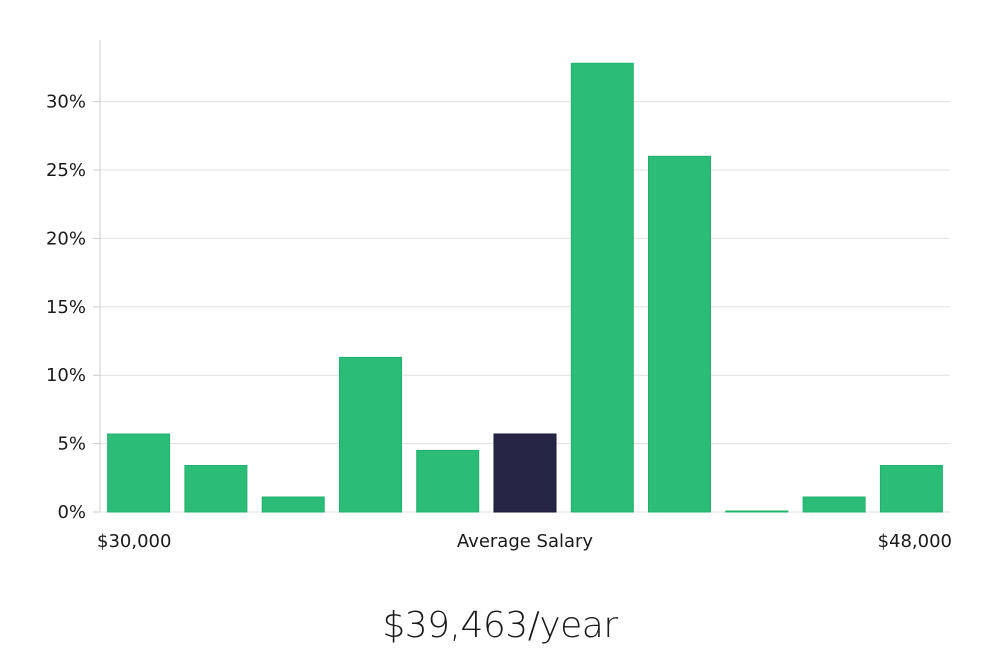 The image size is (1000, 660). What do you see at coordinates (71, 444) in the screenshot?
I see `y-tick-label: 5%` at bounding box center [71, 444].